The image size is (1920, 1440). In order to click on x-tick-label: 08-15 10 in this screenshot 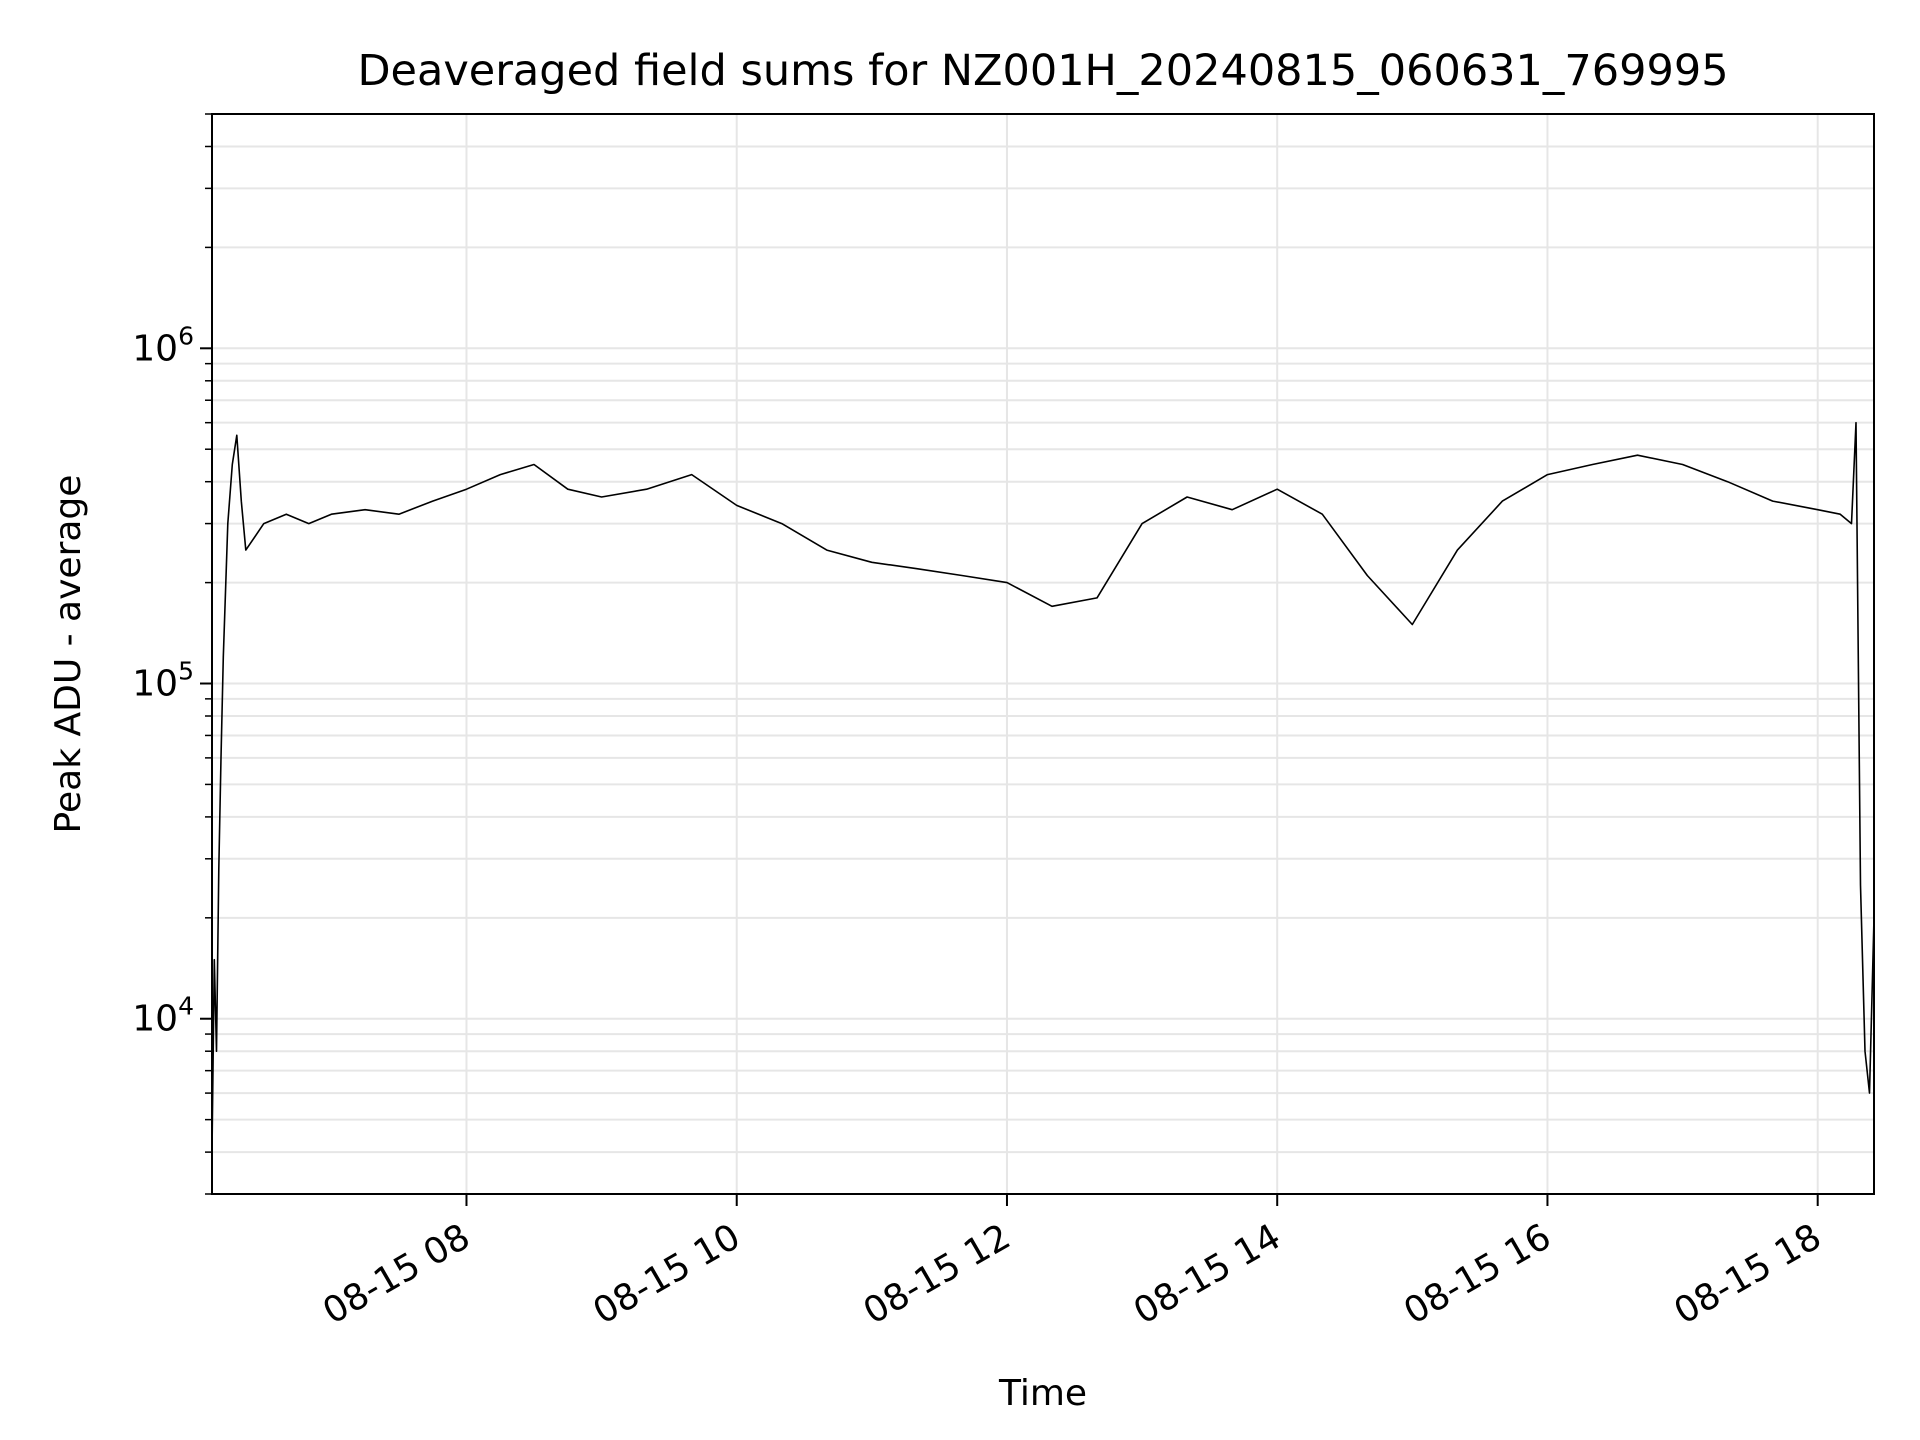, I will do `click(667, 1274)`.